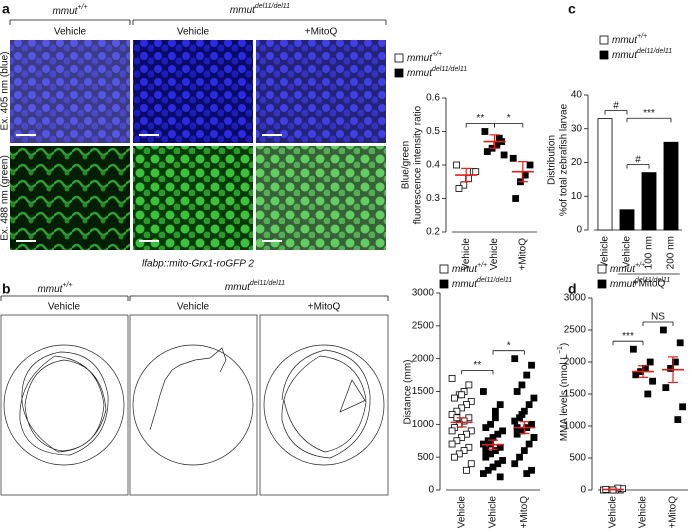 This screenshot has height=530, width=694. What do you see at coordinates (649, 252) in the screenshot?
I see `x-tick-label: 100 nm` at bounding box center [649, 252].